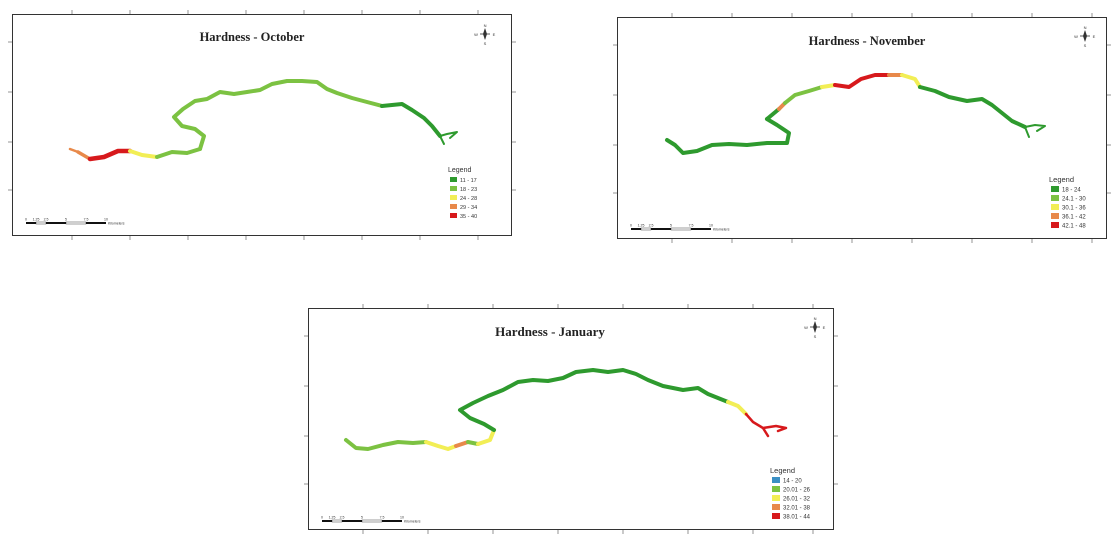 This screenshot has height=539, width=1116. What do you see at coordinates (792, 482) in the screenshot?
I see `legend-label: 14 - 20` at bounding box center [792, 482].